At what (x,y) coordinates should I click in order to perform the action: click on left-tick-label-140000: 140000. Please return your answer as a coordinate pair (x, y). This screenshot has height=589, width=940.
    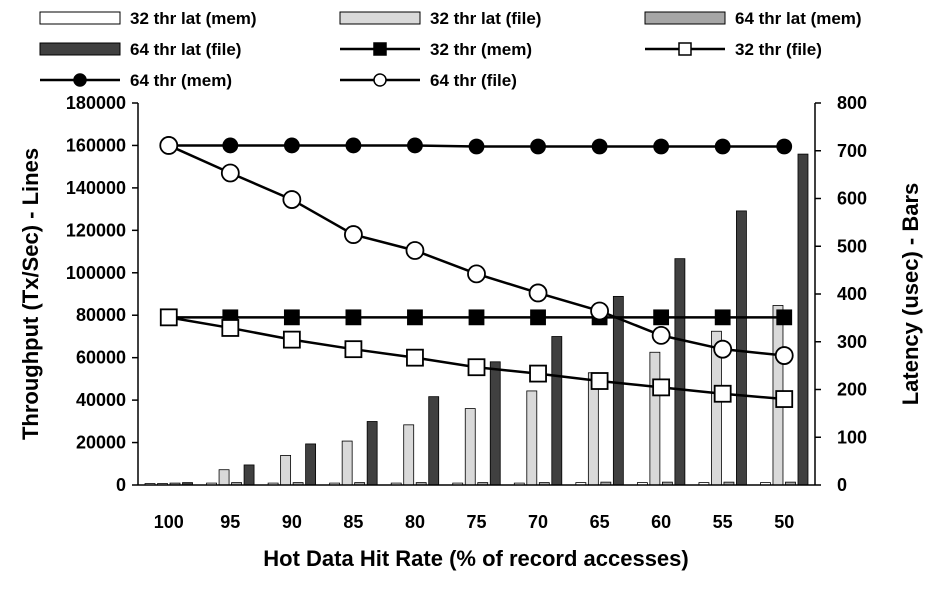
    Looking at the image, I should click on (96, 188).